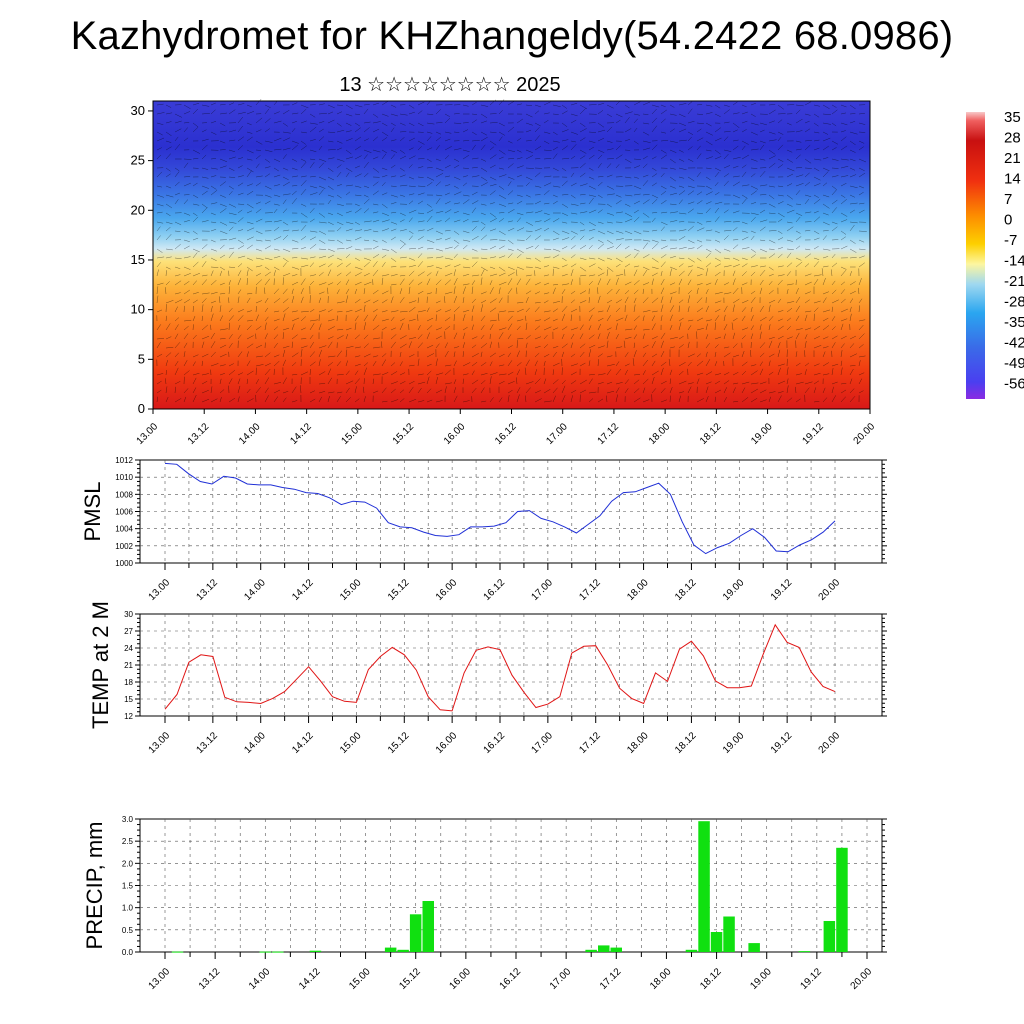 Image resolution: width=1024 pixels, height=1024 pixels. Describe the element at coordinates (1008, 220) in the screenshot. I see `colorbar-label: 0` at that location.